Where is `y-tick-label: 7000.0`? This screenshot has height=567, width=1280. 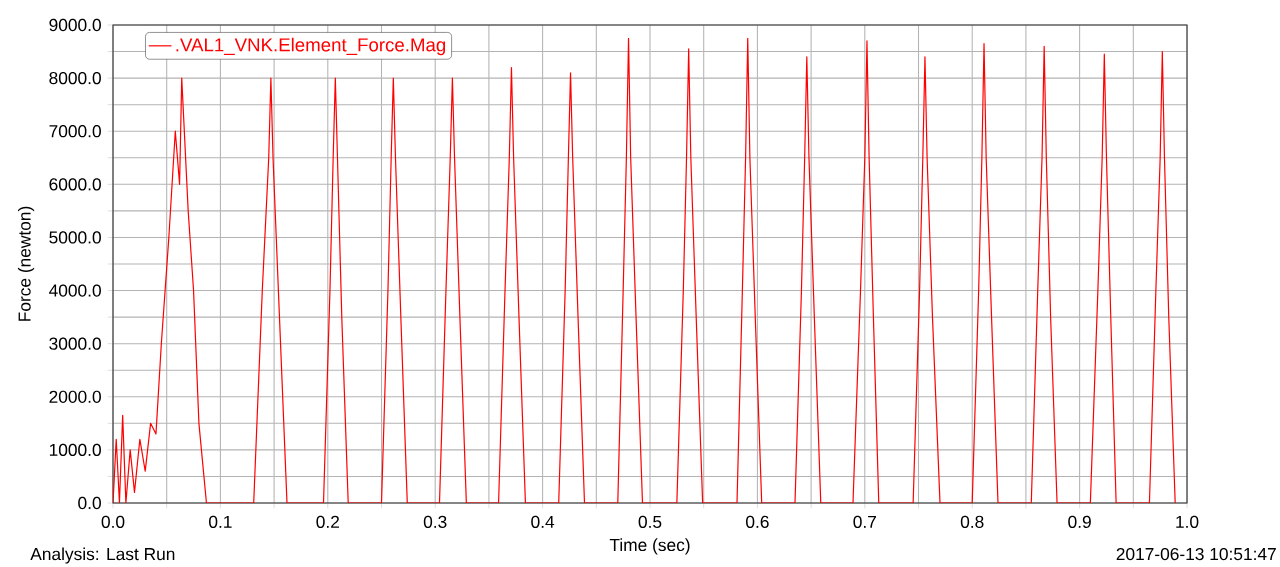
y-tick-label: 7000.0 is located at coordinates (75, 131).